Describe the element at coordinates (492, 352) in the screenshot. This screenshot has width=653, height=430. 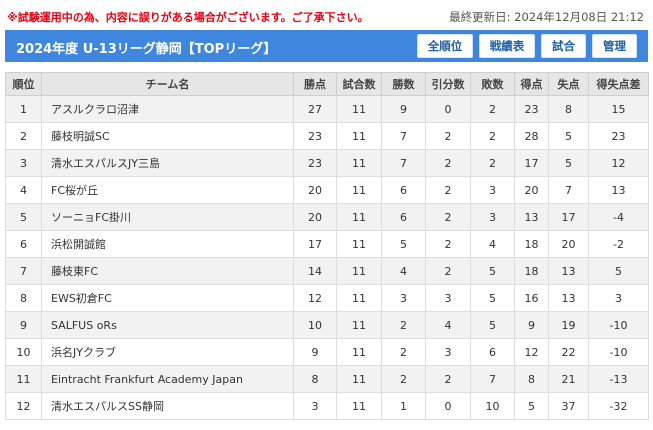
I see `losses-cell: 6` at that location.